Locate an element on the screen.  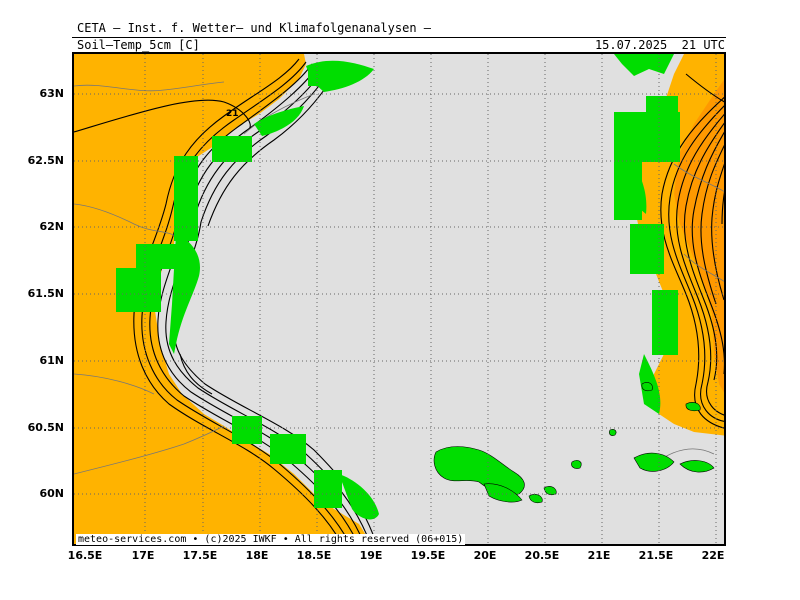
lon-label-21: 21E is located at coordinates (599, 555).